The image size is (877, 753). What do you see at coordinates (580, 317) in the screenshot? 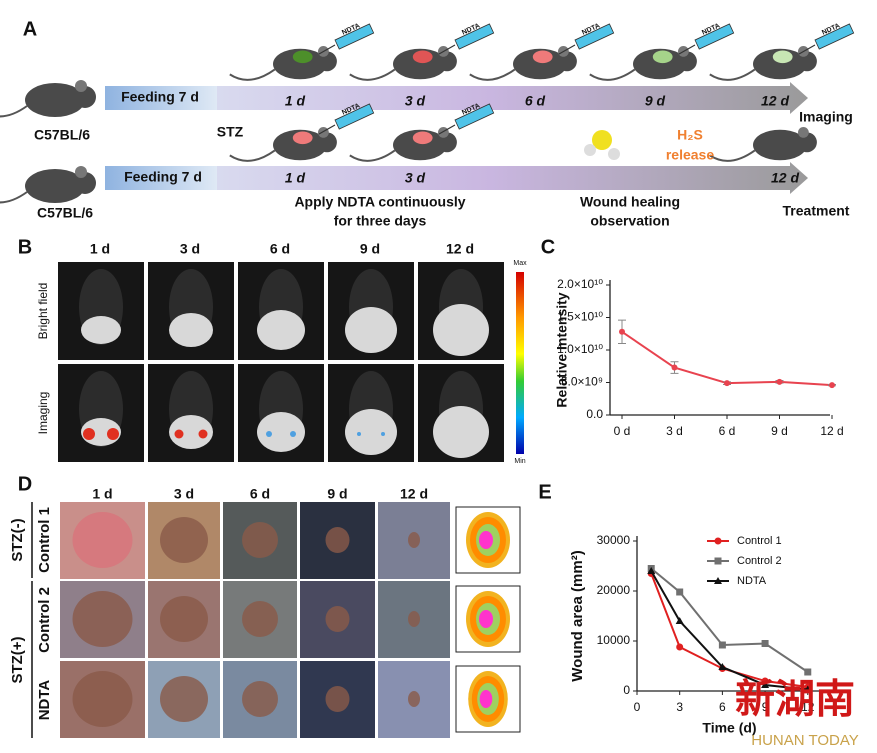
I see `y-tick-label: 1.5×10¹⁰` at bounding box center [580, 317].